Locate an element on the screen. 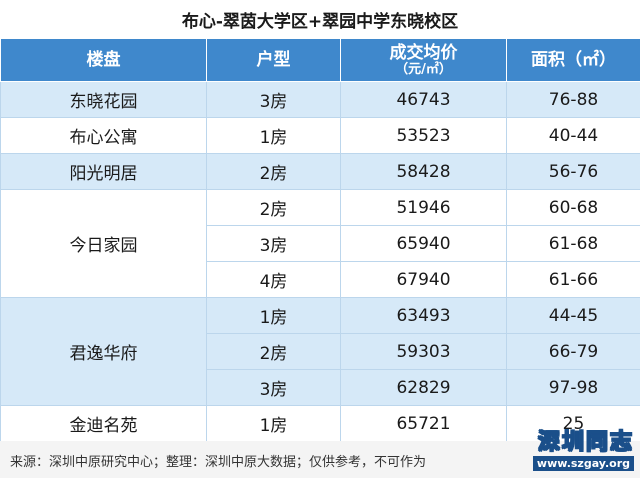  header-price: 成交均价 （元/㎡） is located at coordinates (423, 60).